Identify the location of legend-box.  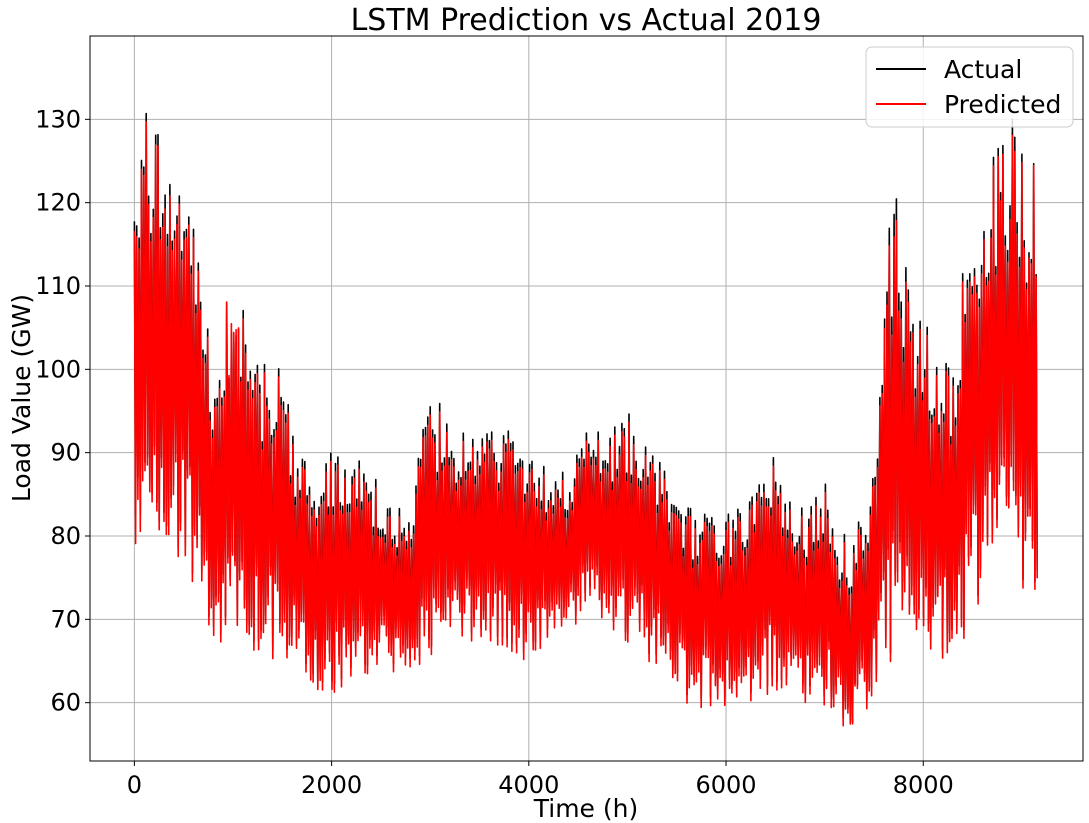
(969, 87).